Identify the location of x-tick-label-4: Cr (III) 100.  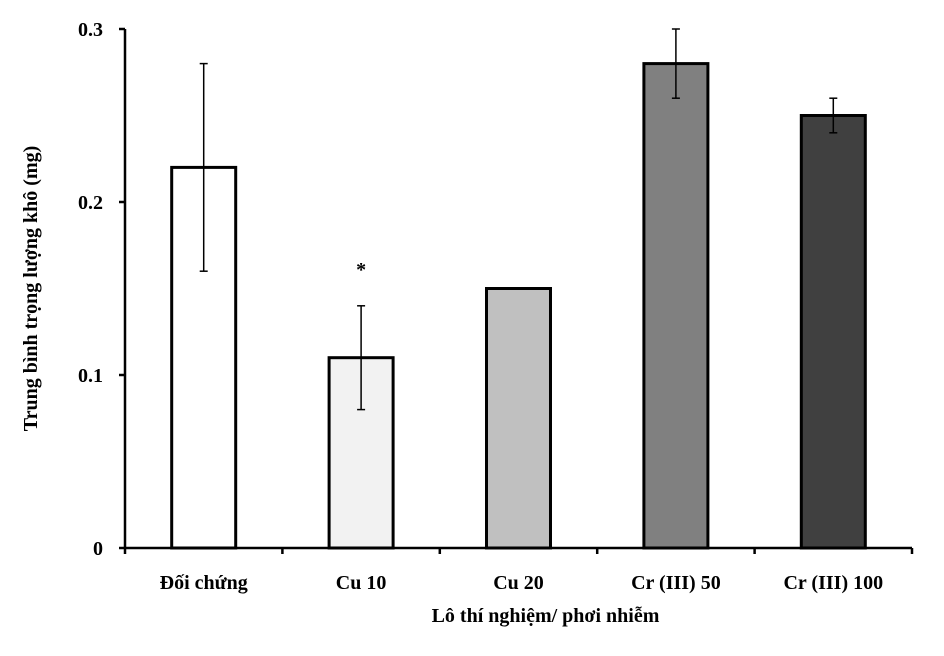
(833, 583).